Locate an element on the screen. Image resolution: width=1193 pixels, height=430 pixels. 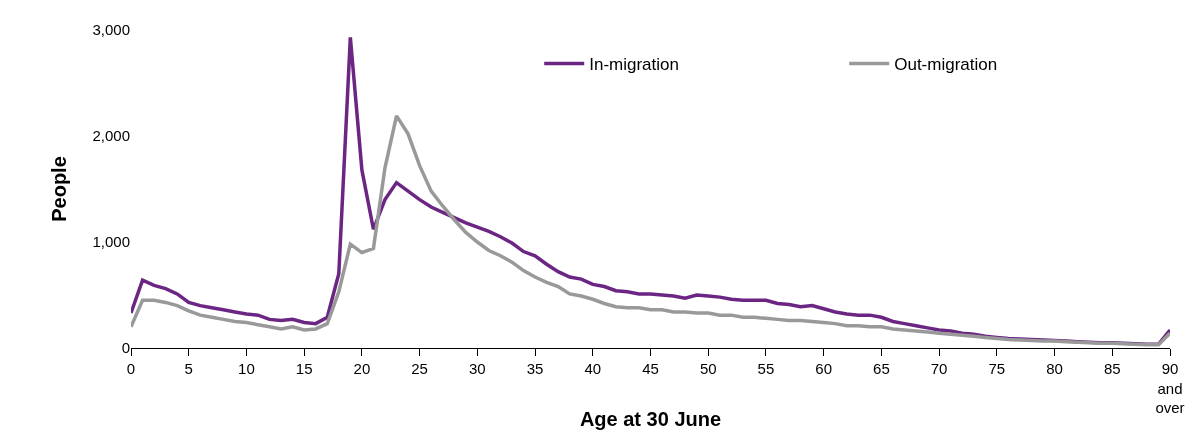
y-axis-title: People is located at coordinates (58, 189).